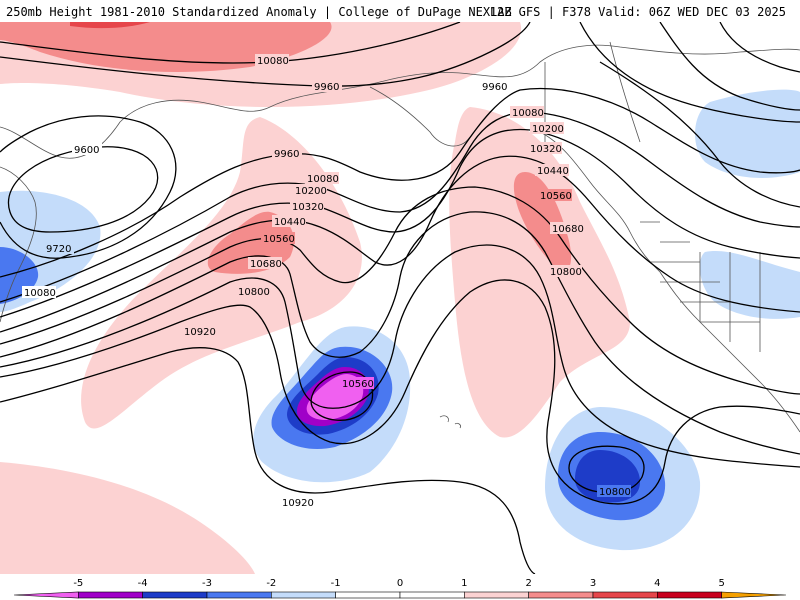 The height and width of the screenshot is (600, 800). Describe the element at coordinates (606, 469) in the screenshot. I see `contour-10800-se` at that location.